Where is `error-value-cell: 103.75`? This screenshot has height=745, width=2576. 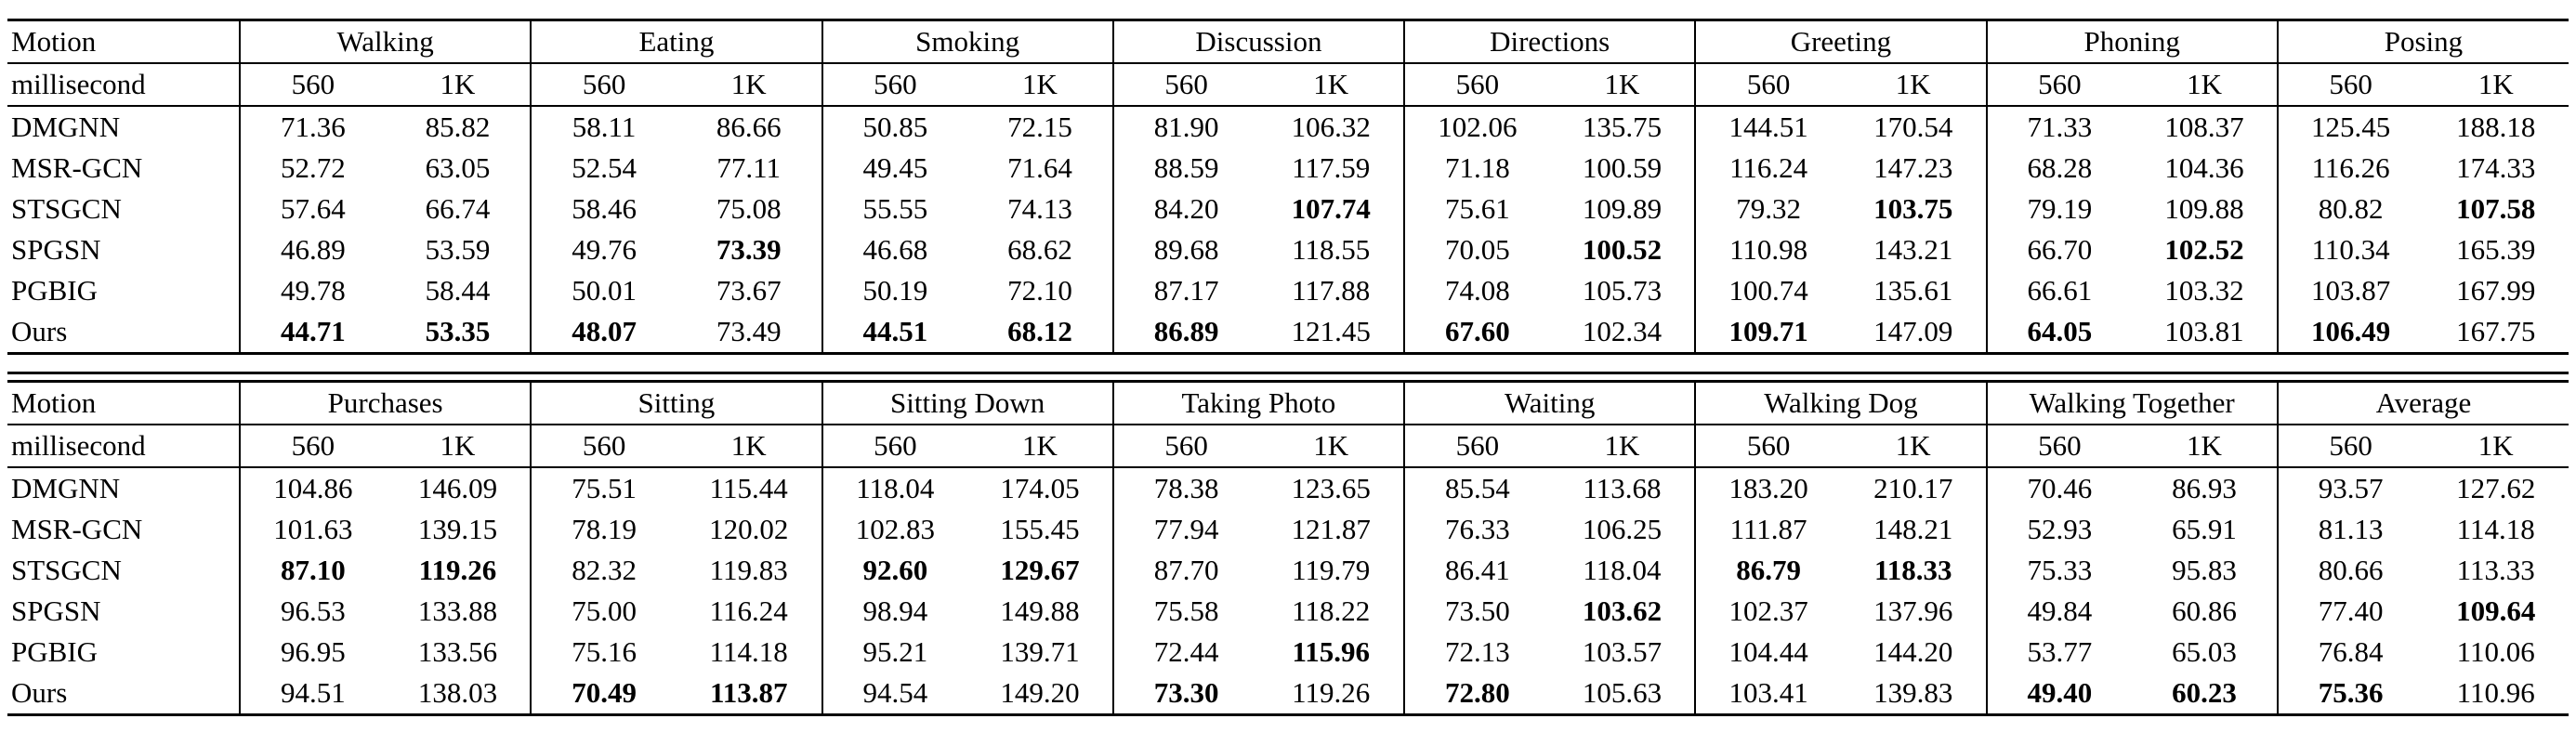 error-value-cell: 103.75 is located at coordinates (1913, 208).